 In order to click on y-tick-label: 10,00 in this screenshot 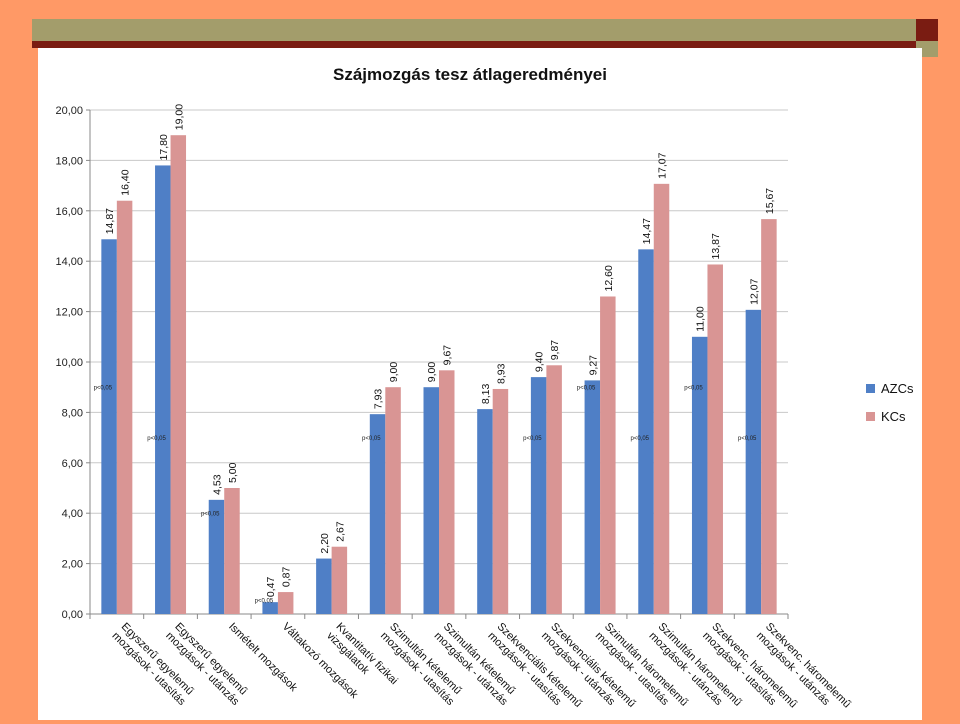, I will do `click(69, 363)`.